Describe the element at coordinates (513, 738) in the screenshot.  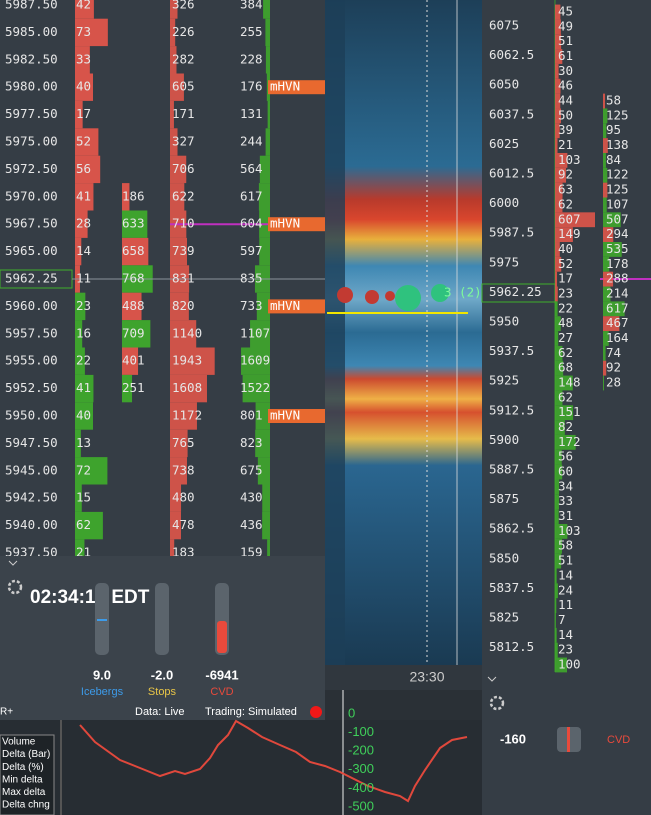
I see `gauge-value: -160` at that location.